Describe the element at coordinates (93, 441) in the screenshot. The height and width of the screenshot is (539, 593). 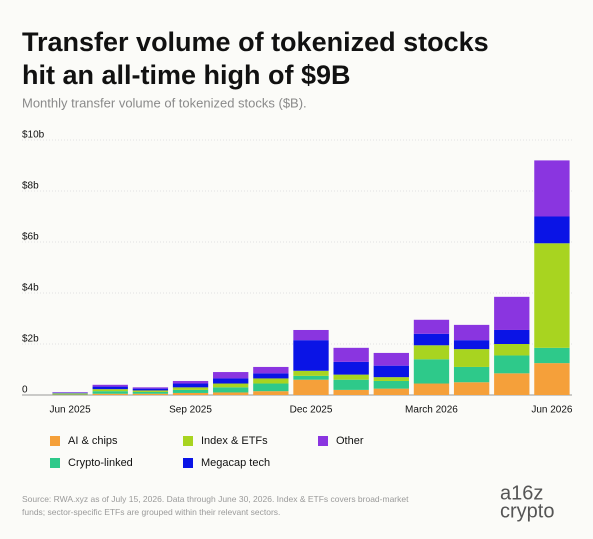
I see `legend-label: AI & chips` at that location.